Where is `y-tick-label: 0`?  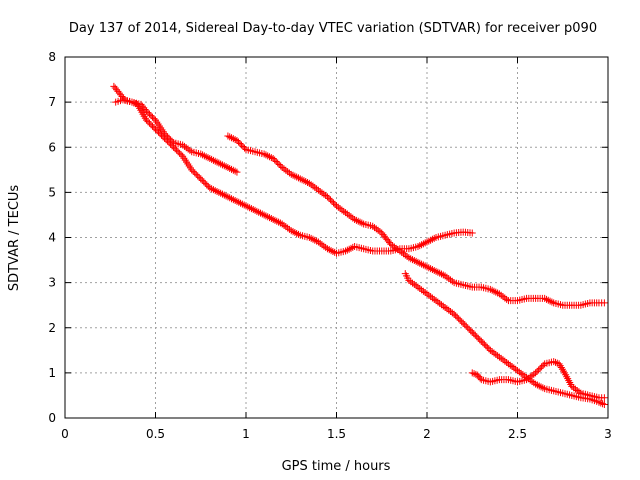
y-tick-label: 0 is located at coordinates (52, 418).